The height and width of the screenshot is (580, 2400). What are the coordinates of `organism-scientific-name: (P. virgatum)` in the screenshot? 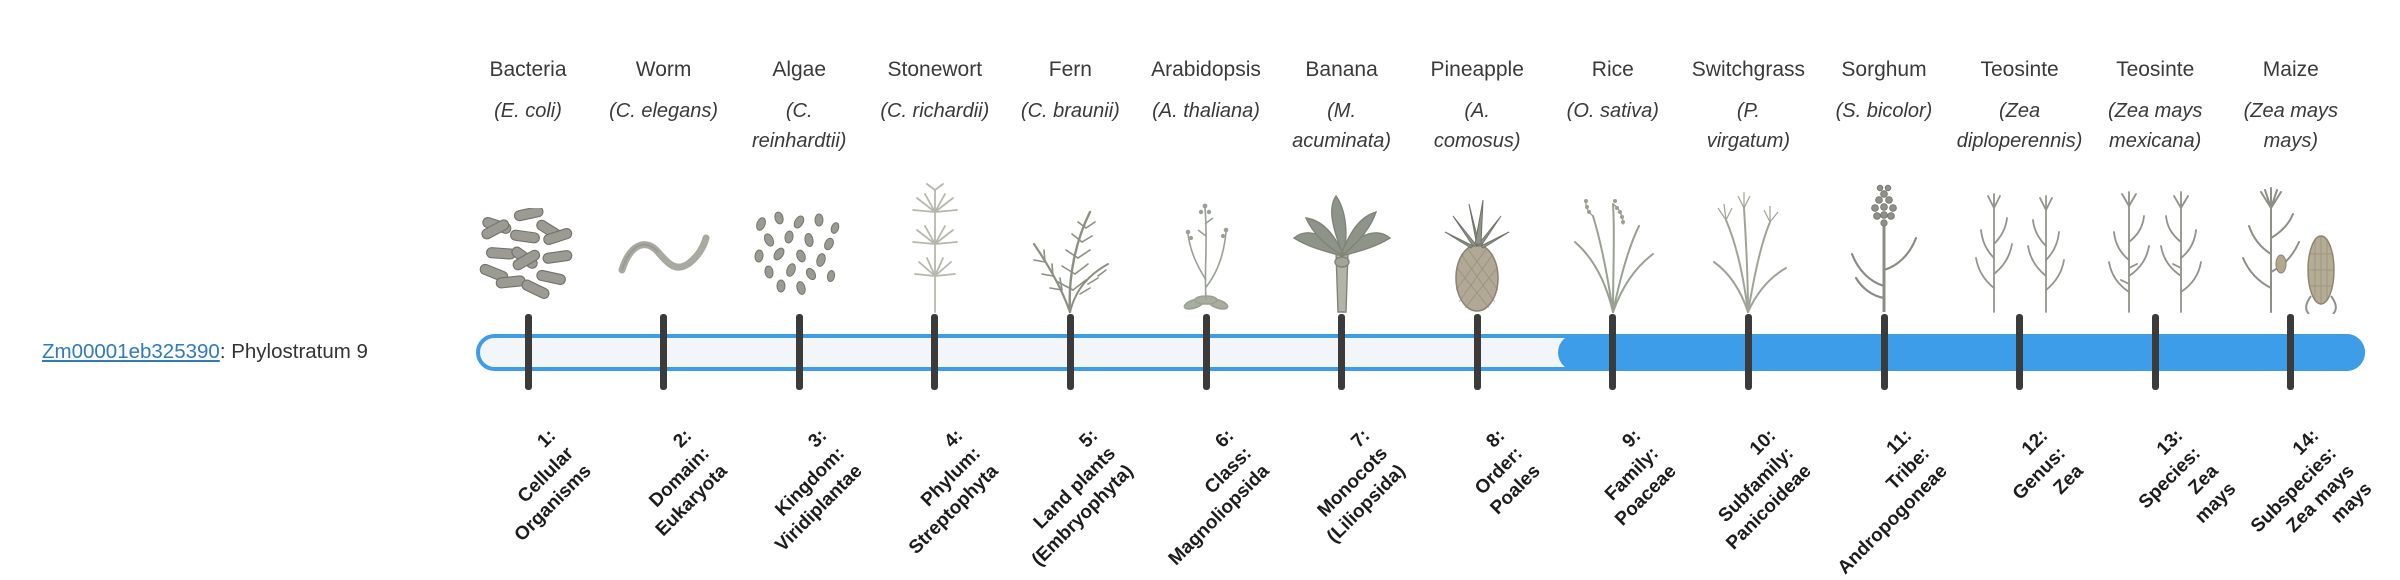 It's located at (1748, 126).